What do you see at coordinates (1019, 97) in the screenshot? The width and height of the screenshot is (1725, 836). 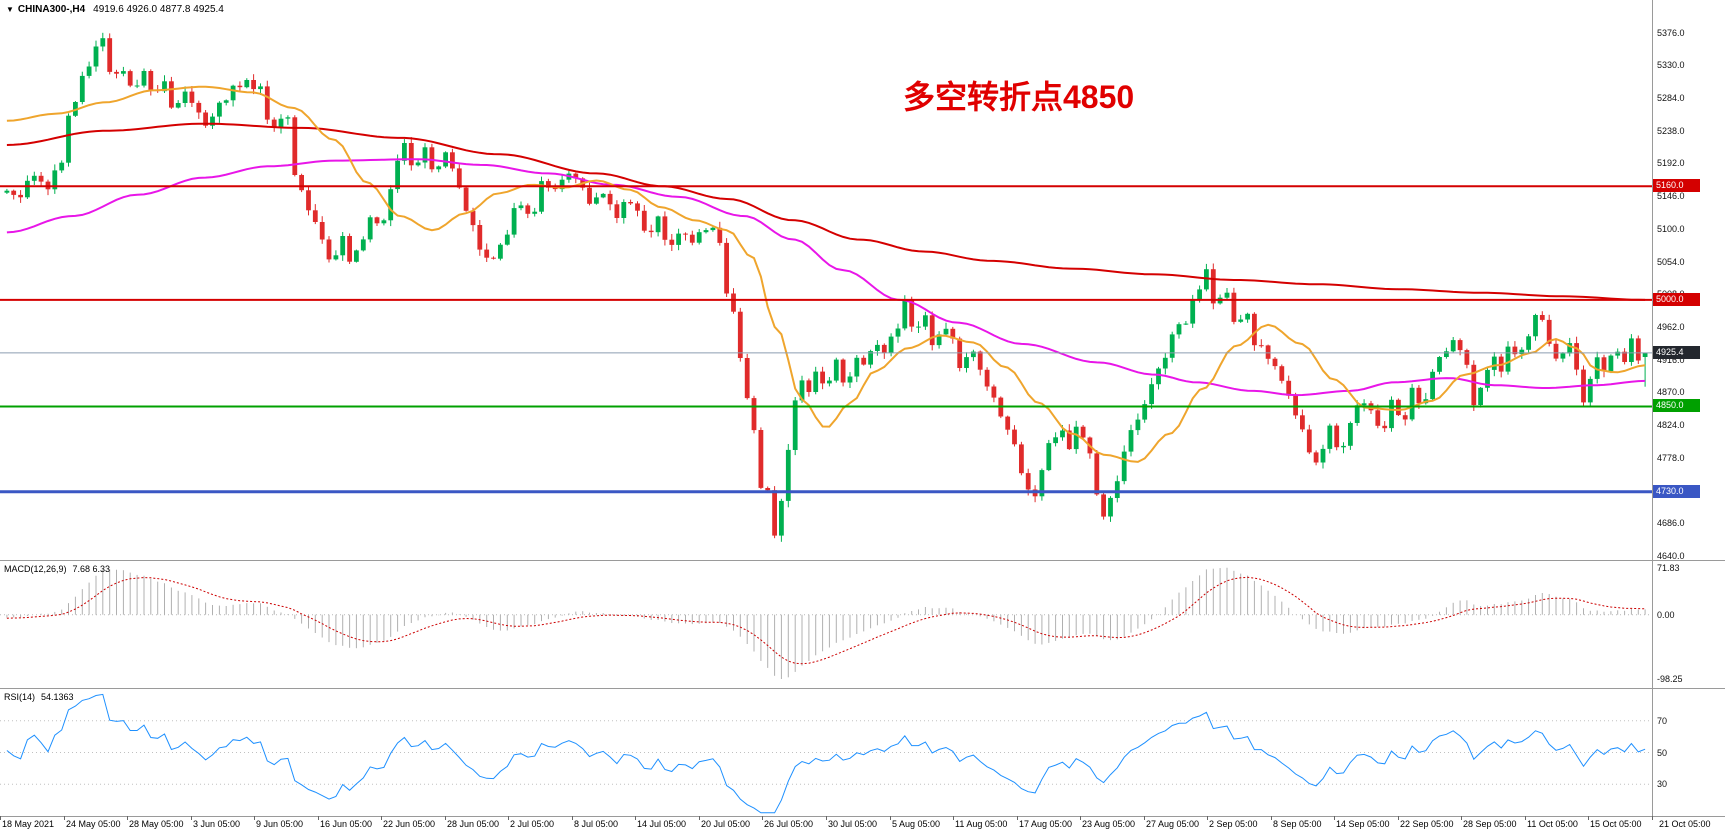 I see `chart-annotation-text: 多空转折点4850` at bounding box center [1019, 97].